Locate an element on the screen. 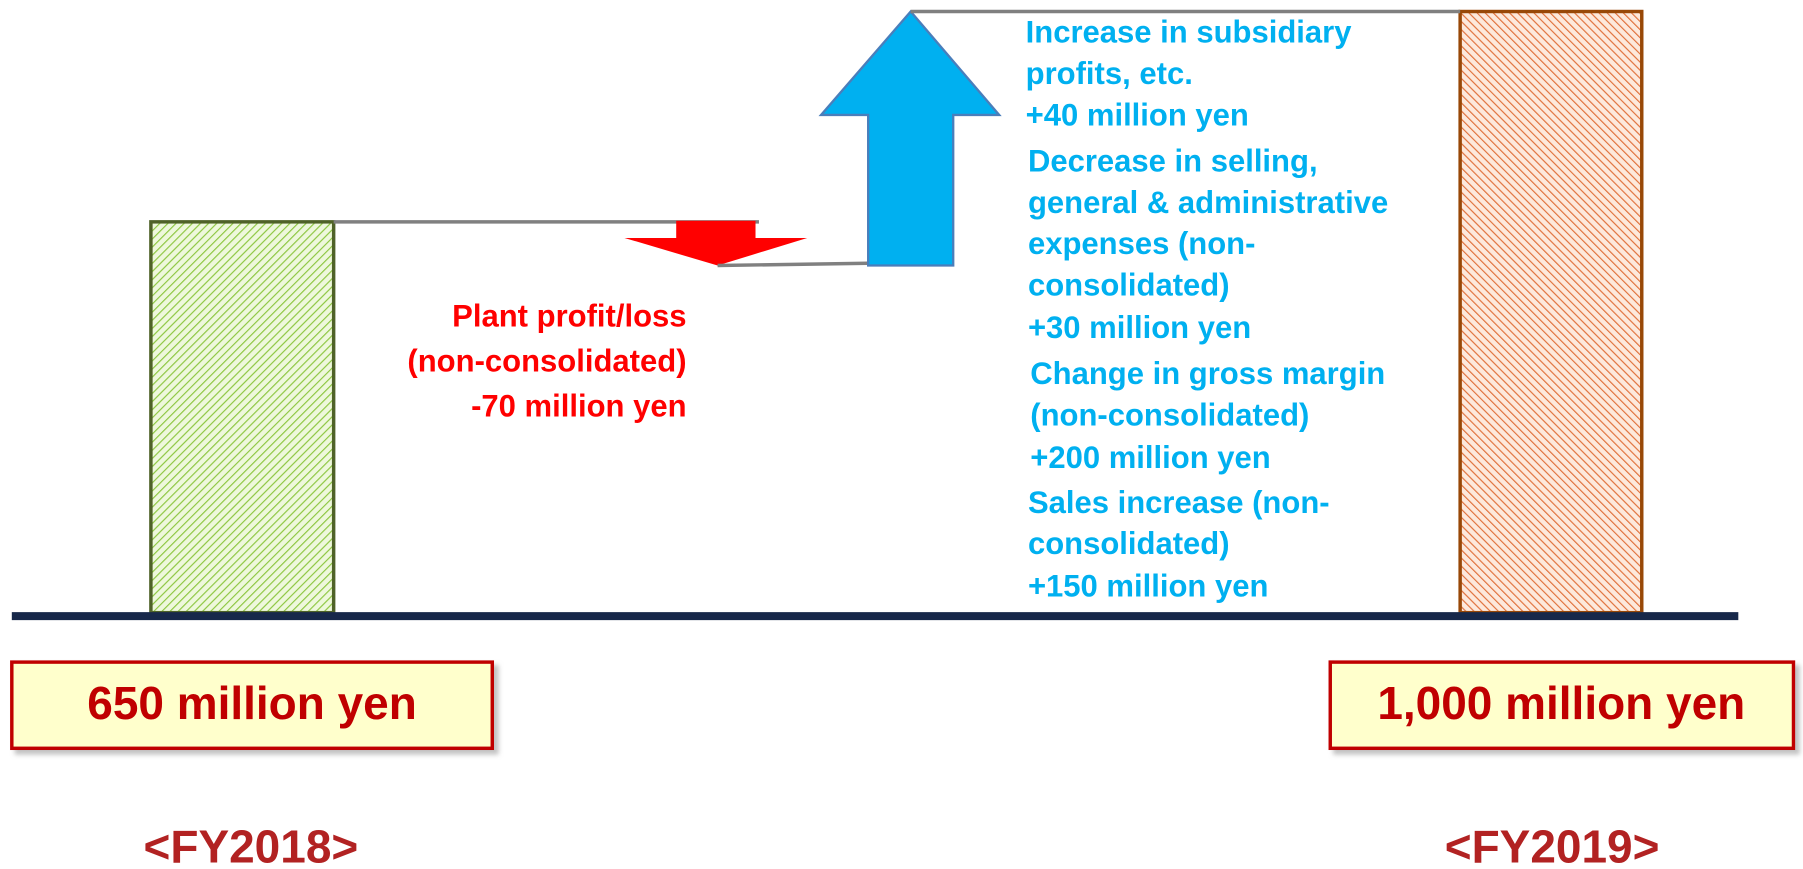 The image size is (1803, 869). decrease-text: (non-consolidated) is located at coordinates (546, 360).